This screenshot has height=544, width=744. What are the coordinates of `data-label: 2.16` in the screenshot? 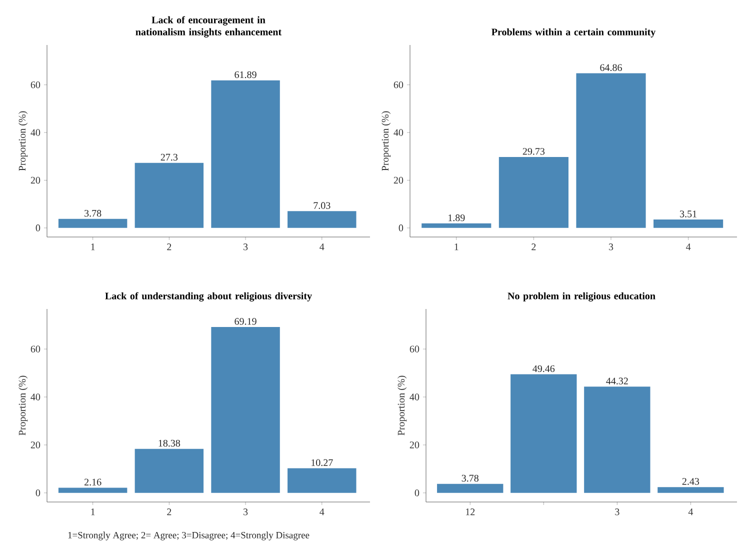 It's located at (93, 482).